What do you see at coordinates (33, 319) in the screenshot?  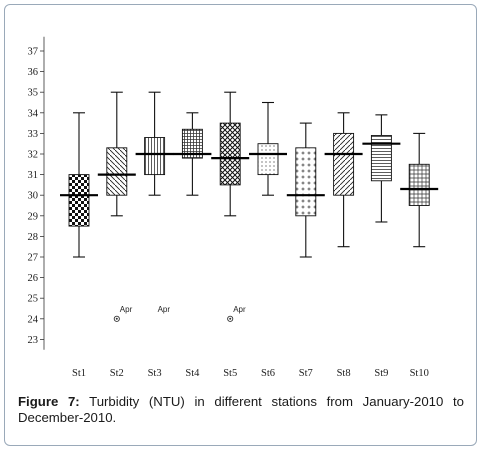 I see `y-tick-label: 24` at bounding box center [33, 319].